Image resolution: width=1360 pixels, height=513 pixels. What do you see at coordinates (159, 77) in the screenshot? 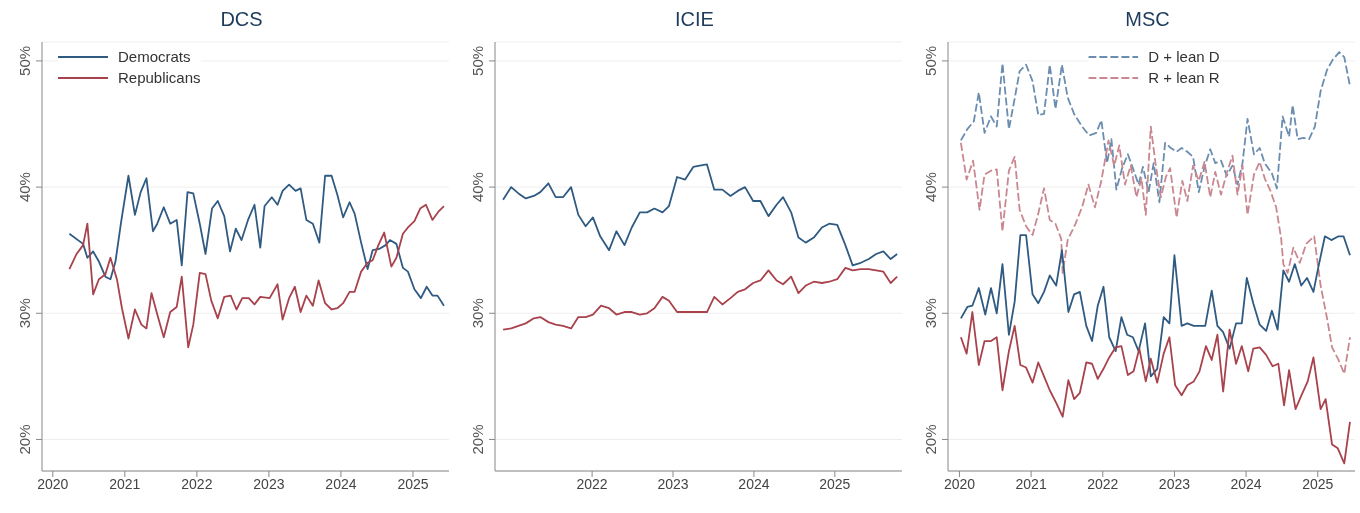
I see `legend-label: Republicans` at bounding box center [159, 77].